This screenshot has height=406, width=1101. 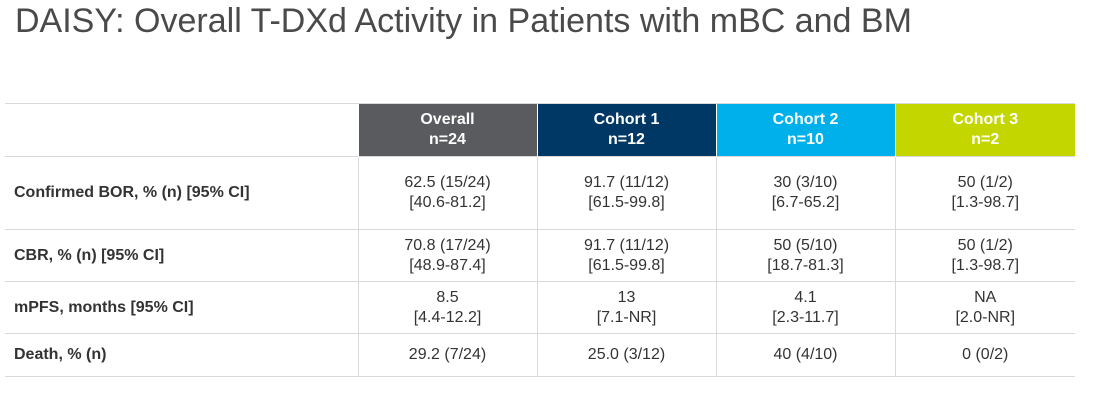 I want to click on cell-value: 13, so click(x=626, y=297).